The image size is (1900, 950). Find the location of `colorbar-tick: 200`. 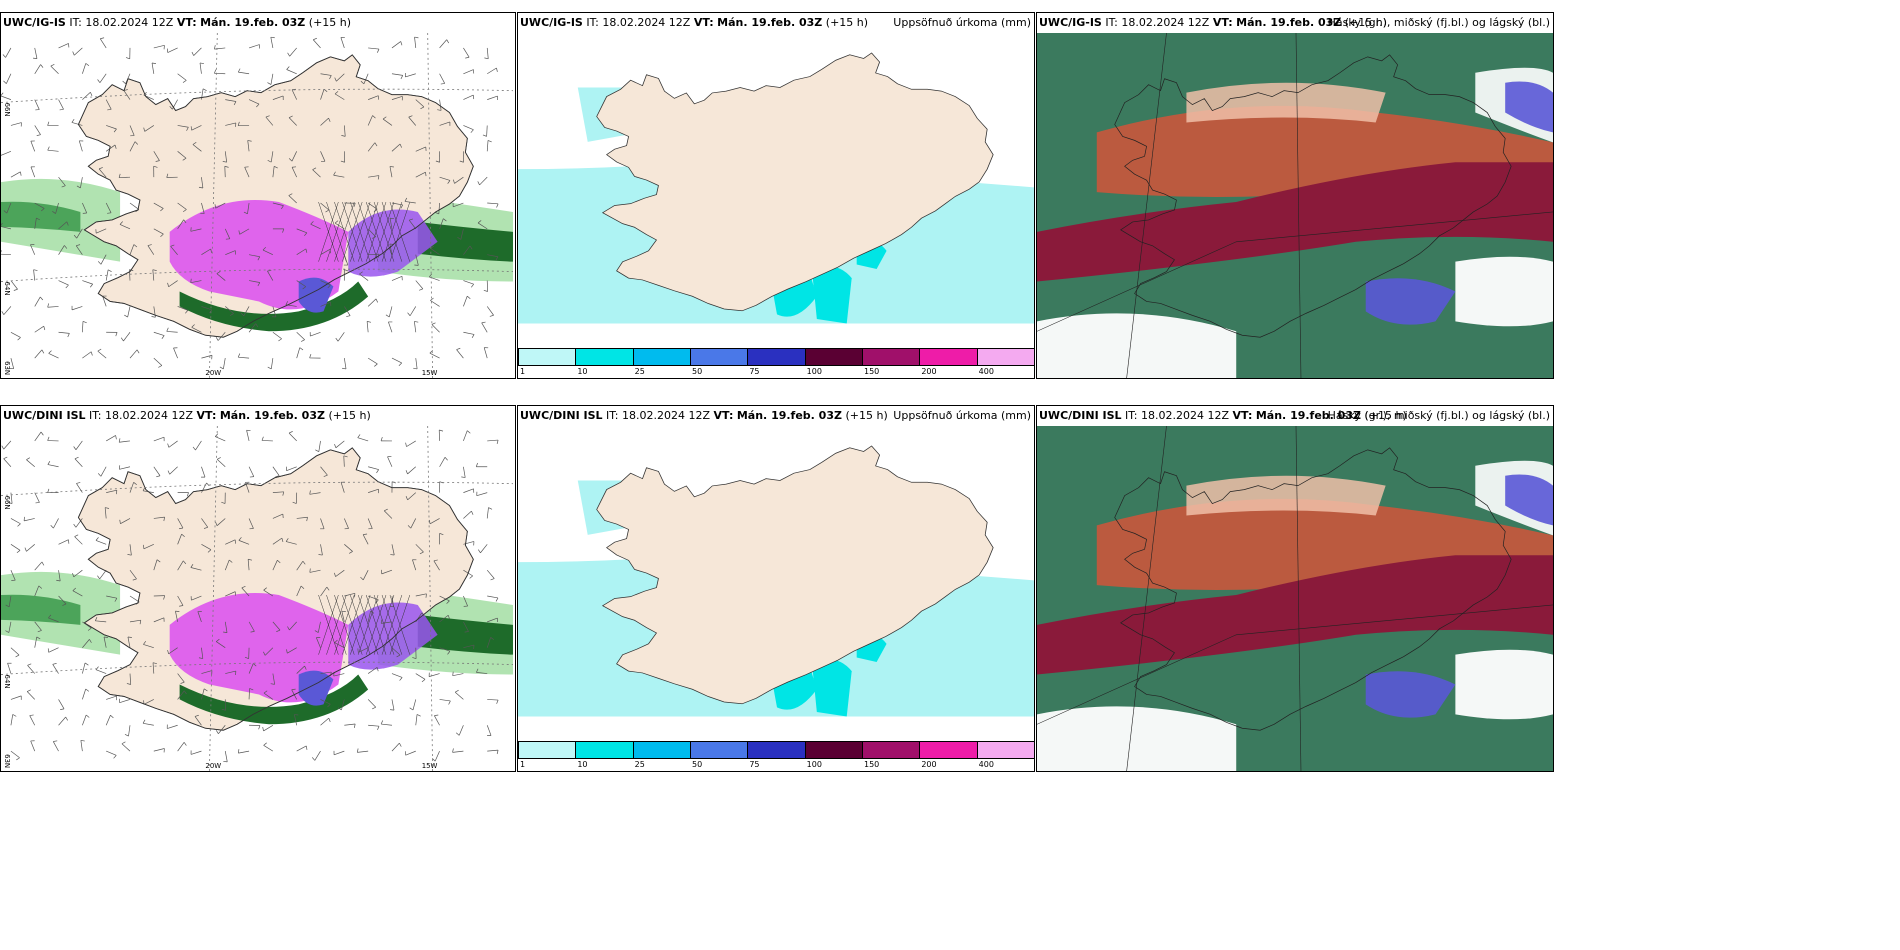

colorbar-tick: 200 is located at coordinates (929, 371).